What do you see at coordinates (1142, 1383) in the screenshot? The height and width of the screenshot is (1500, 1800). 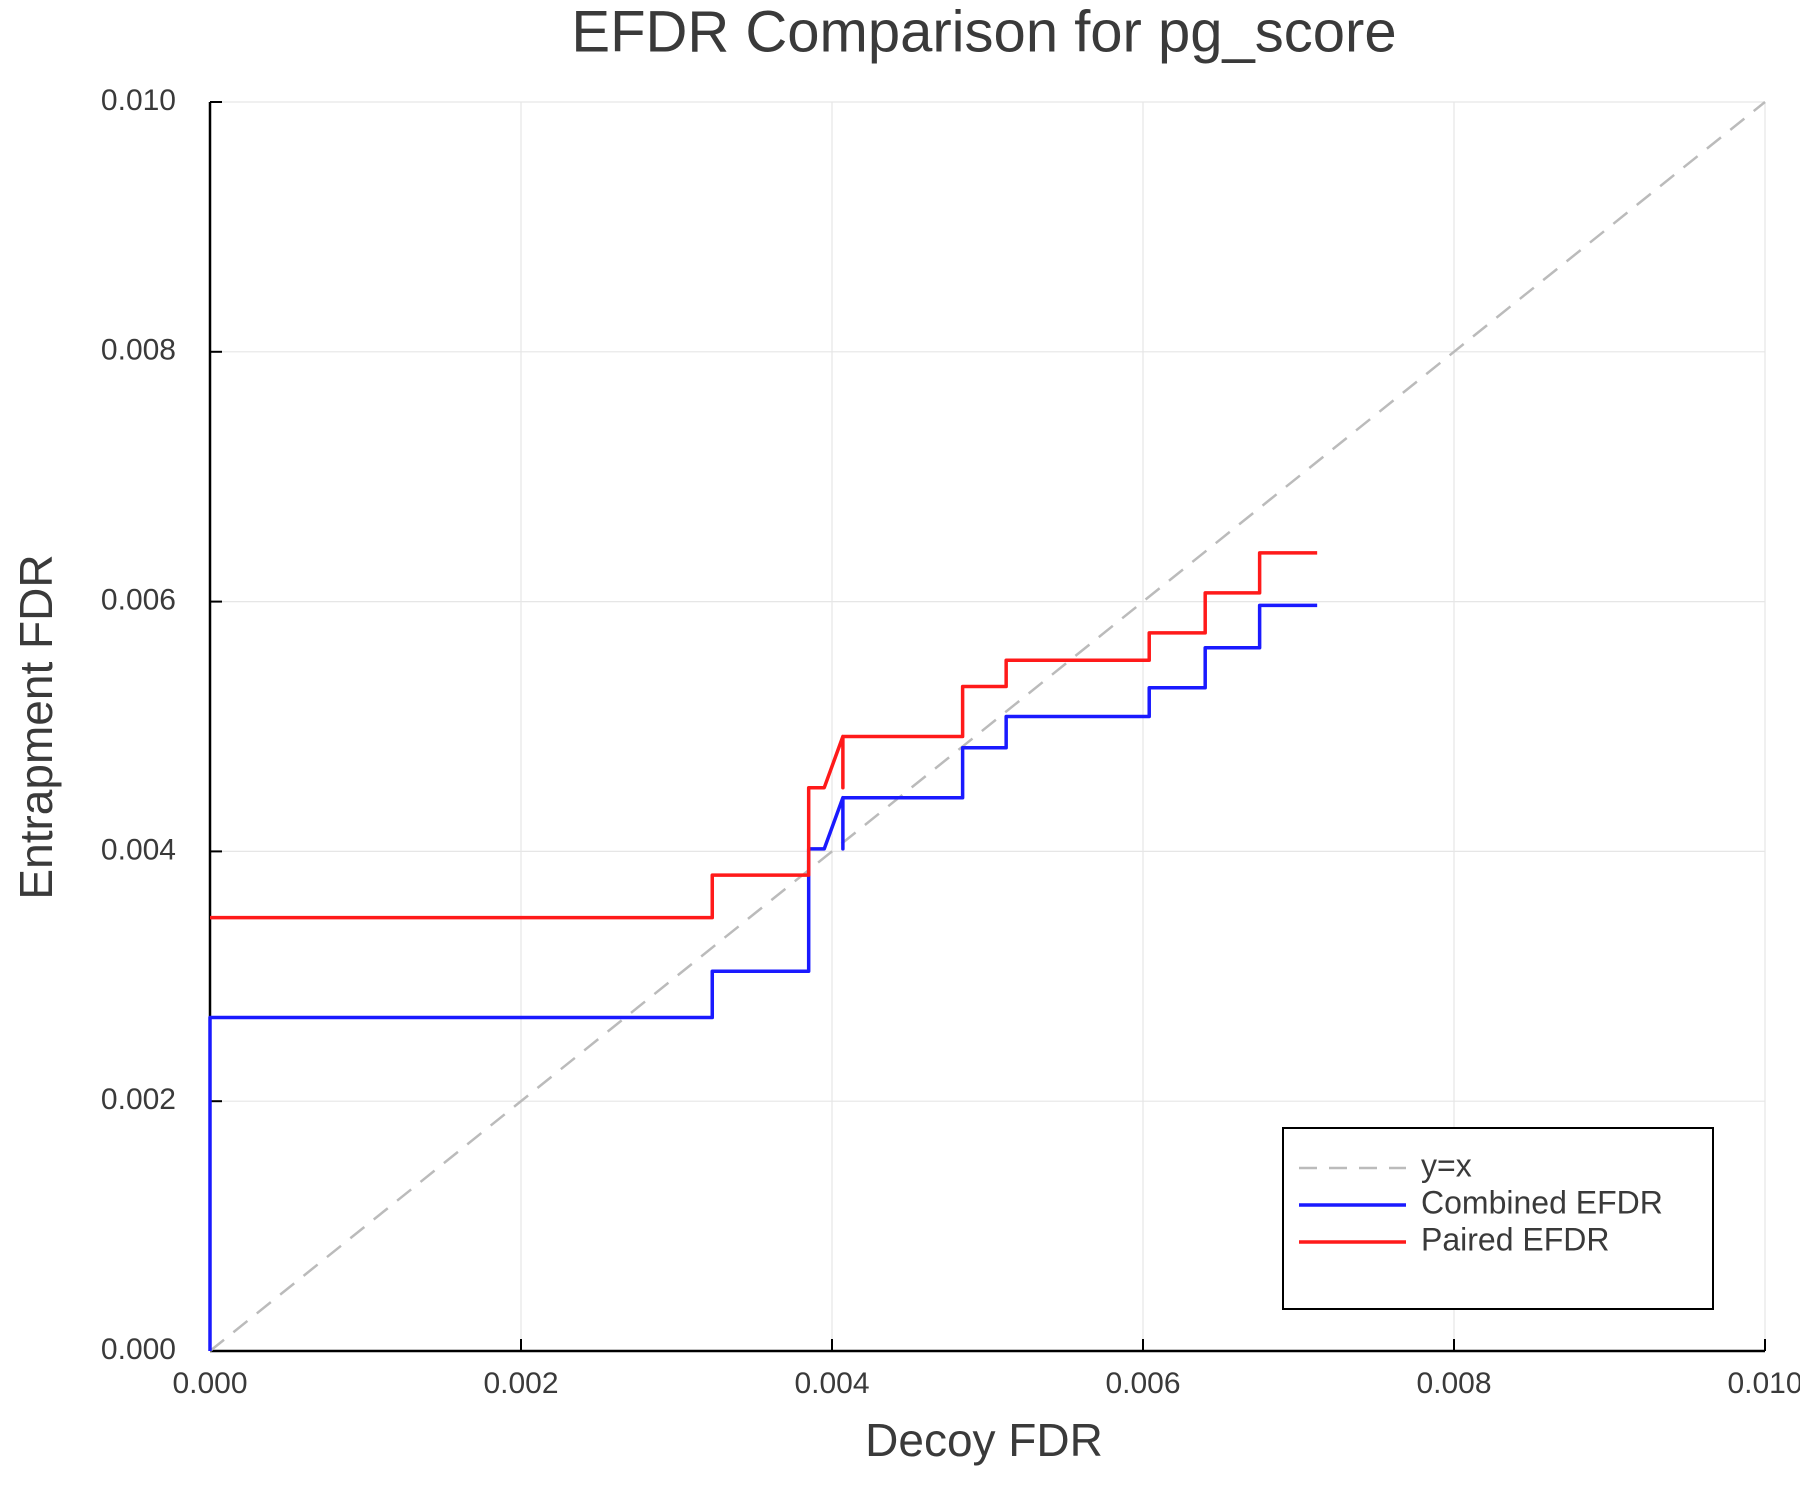 I see `x-tick-label: 0.006` at bounding box center [1142, 1383].